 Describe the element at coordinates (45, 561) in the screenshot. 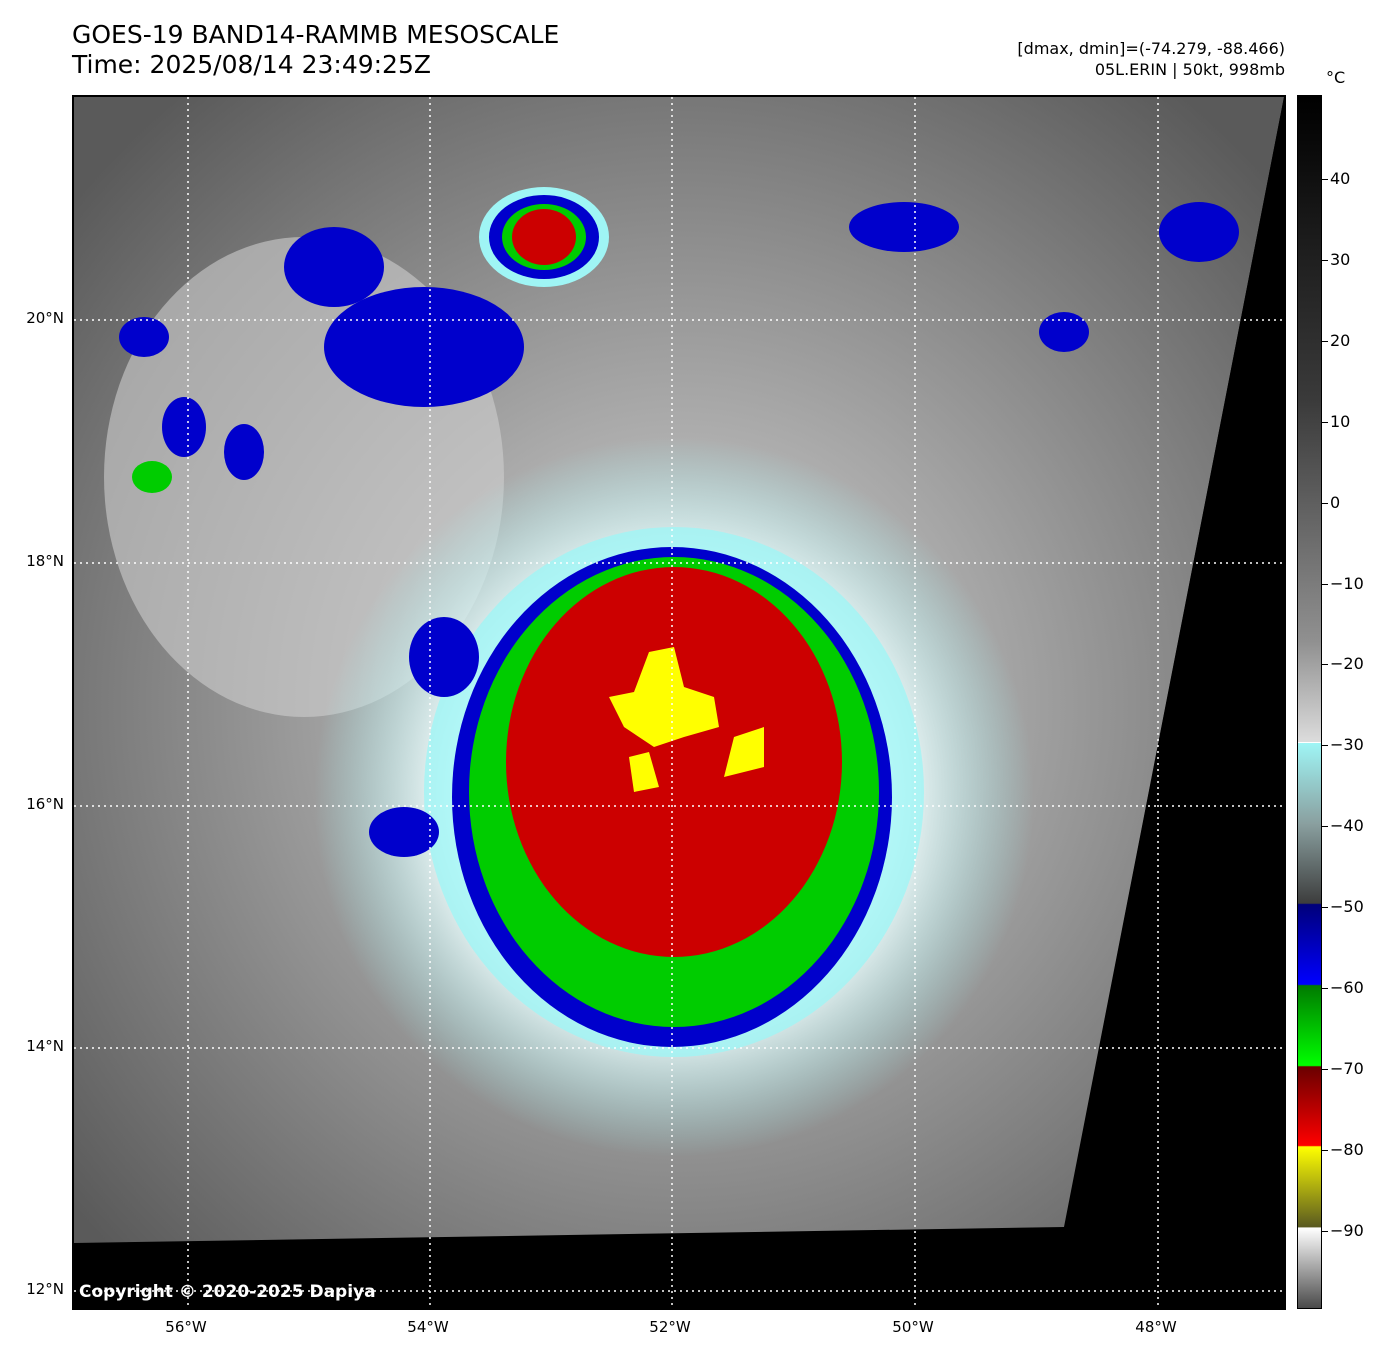

I see `lat-label: 18°N` at that location.